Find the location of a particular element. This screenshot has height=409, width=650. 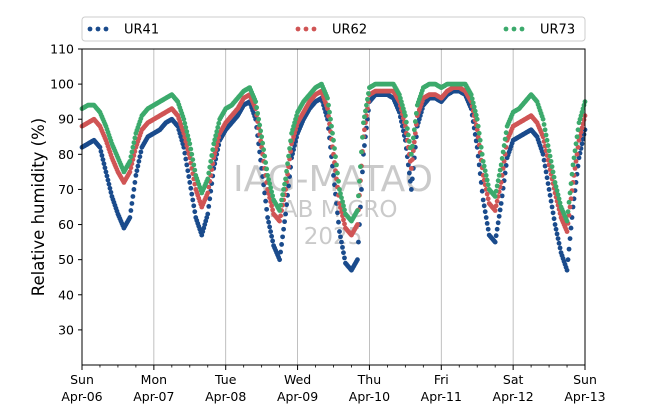

y-tick-label: 30 is located at coordinates (66, 329).